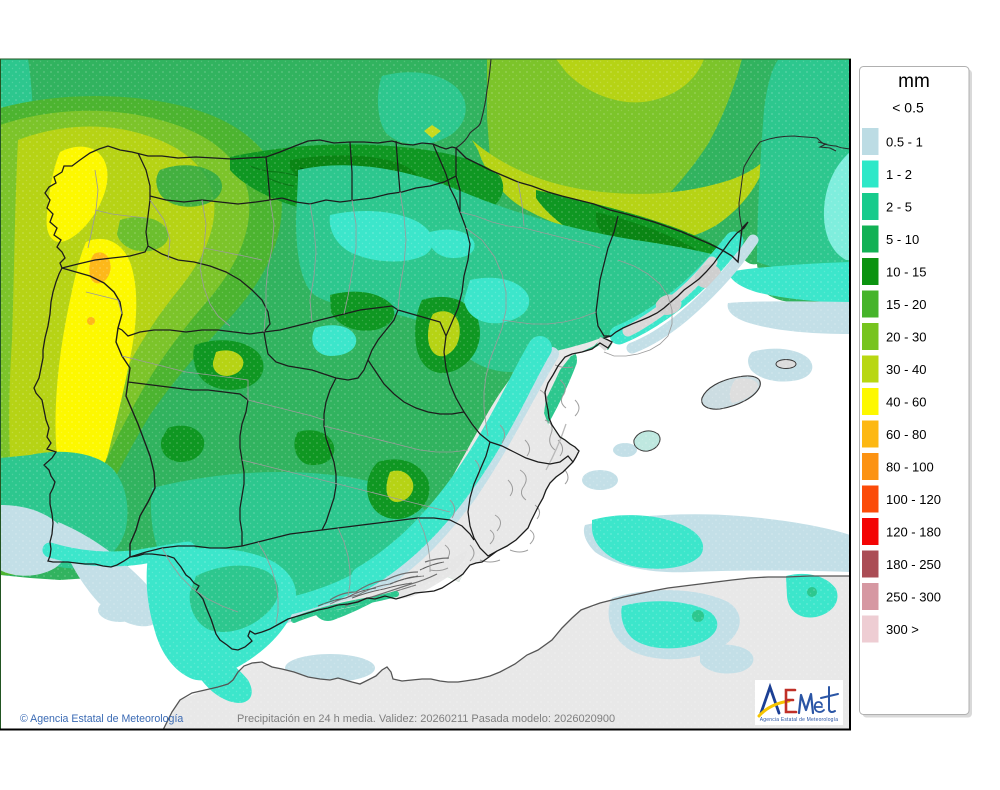  Describe the element at coordinates (913, 564) in the screenshot. I see `svg-text: 180 - 250` at that location.